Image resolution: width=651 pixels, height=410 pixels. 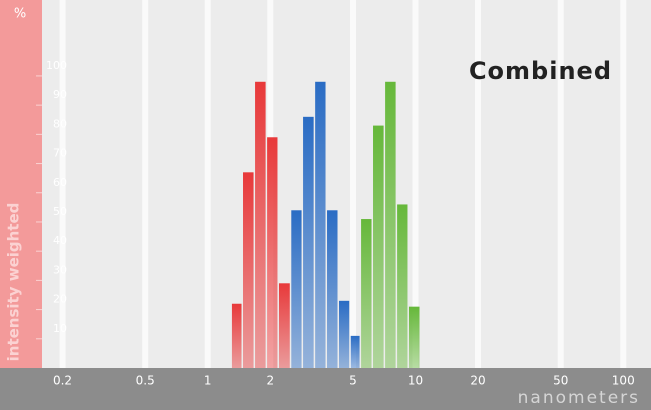 I want to click on x-axis-band, so click(x=325, y=389).